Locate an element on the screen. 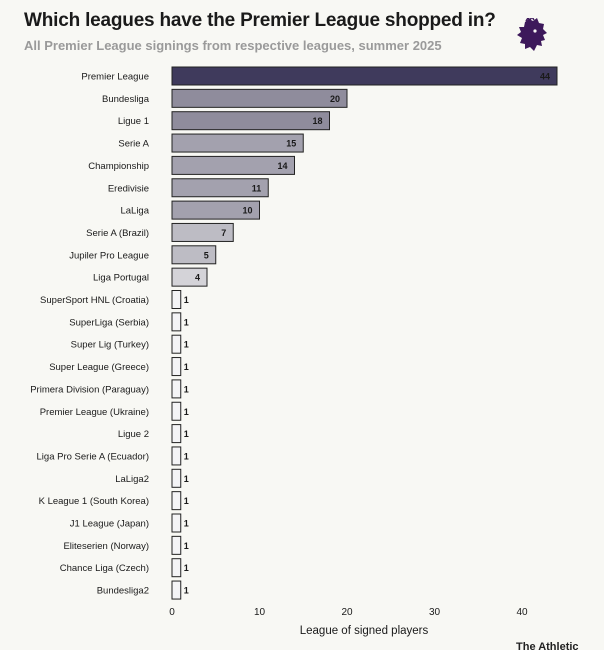  category-label: Chance Liga (Czech) is located at coordinates (104, 568).